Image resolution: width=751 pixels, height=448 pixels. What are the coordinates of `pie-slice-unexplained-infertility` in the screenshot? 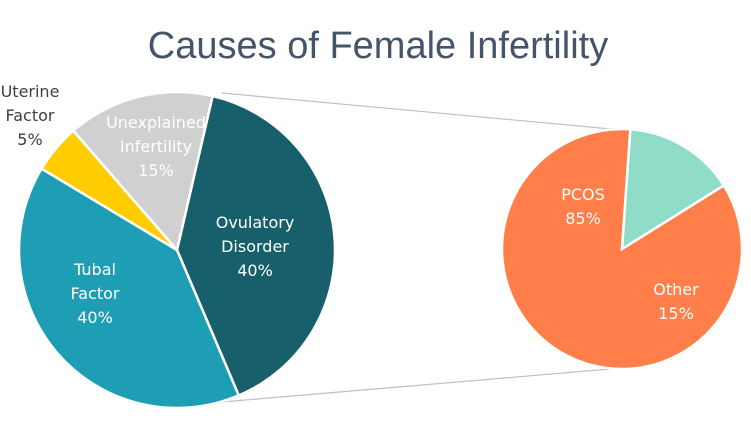 It's located at (143, 171).